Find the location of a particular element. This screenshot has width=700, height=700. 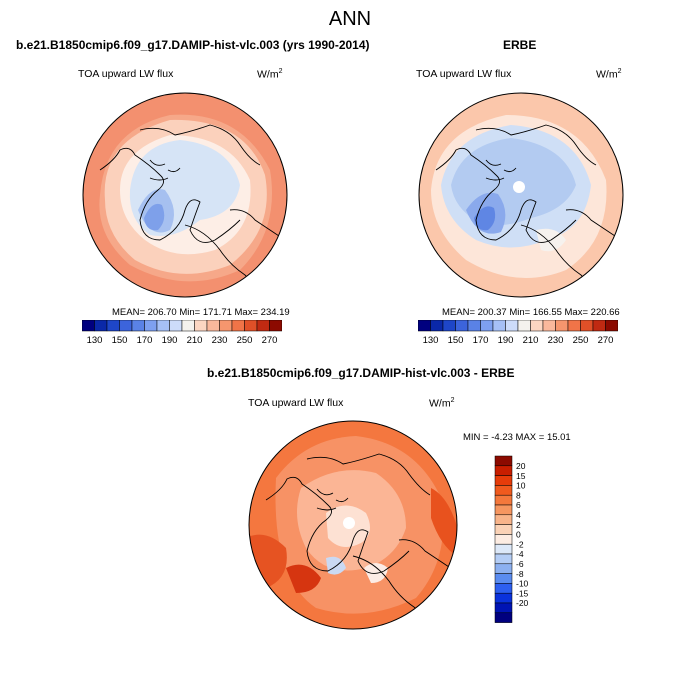

colorbar-tick-label: -4 is located at coordinates (520, 554).